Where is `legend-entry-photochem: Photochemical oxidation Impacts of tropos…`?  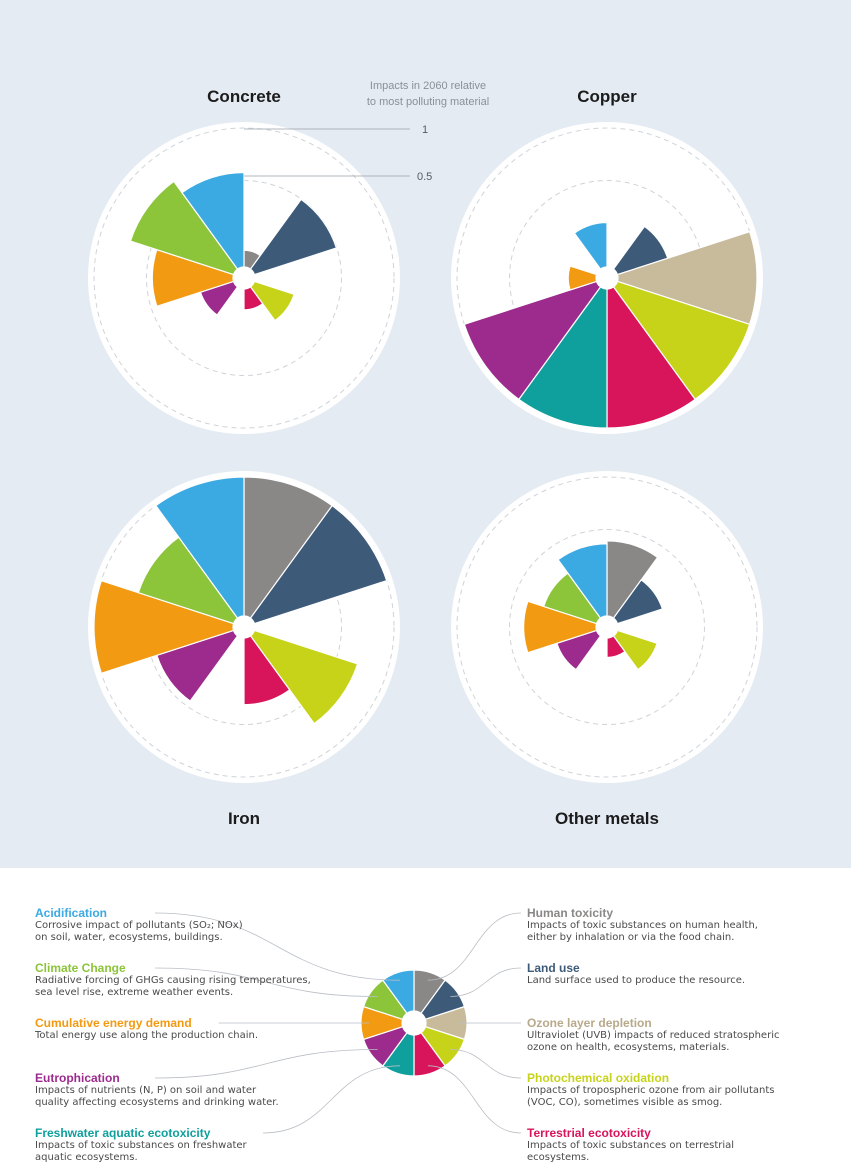 legend-entry-photochem: Photochemical oxidation Impacts of tropos… is located at coordinates (689, 1090).